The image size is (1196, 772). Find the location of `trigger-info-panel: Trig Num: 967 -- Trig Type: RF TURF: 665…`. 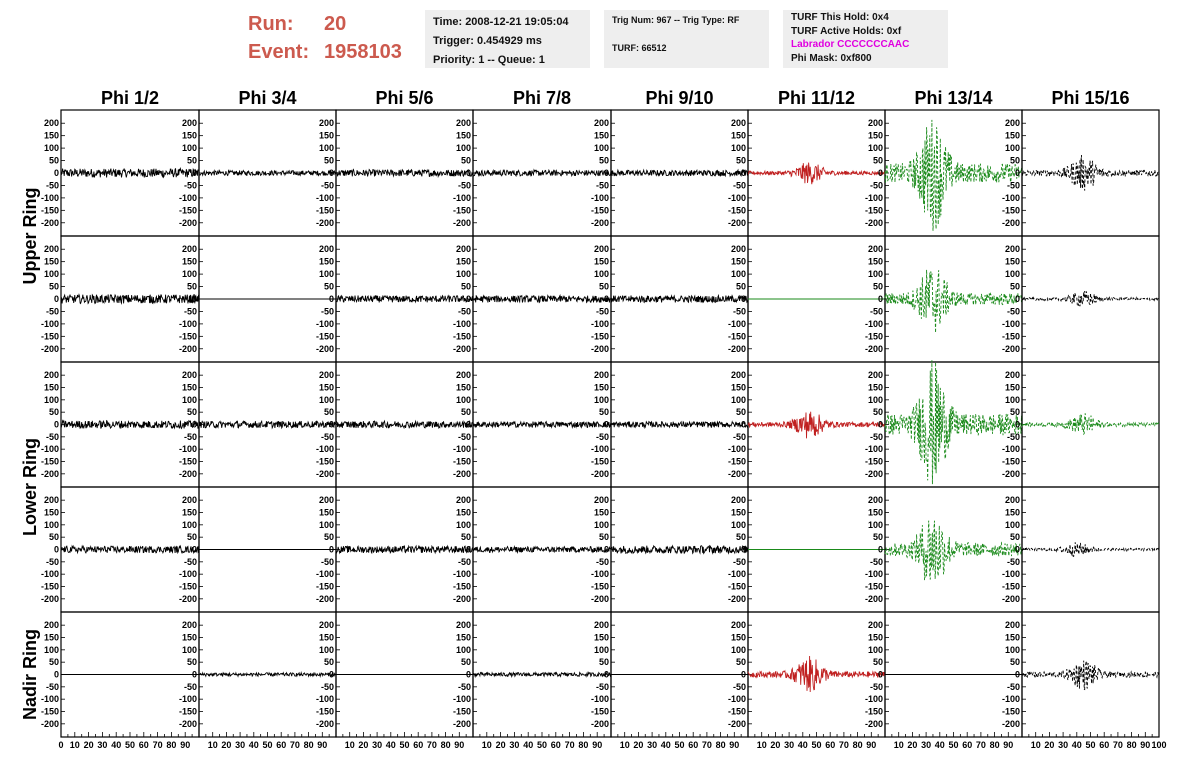

trigger-info-panel: Trig Num: 967 -- Trig Type: RF TURF: 665… is located at coordinates (686, 39).